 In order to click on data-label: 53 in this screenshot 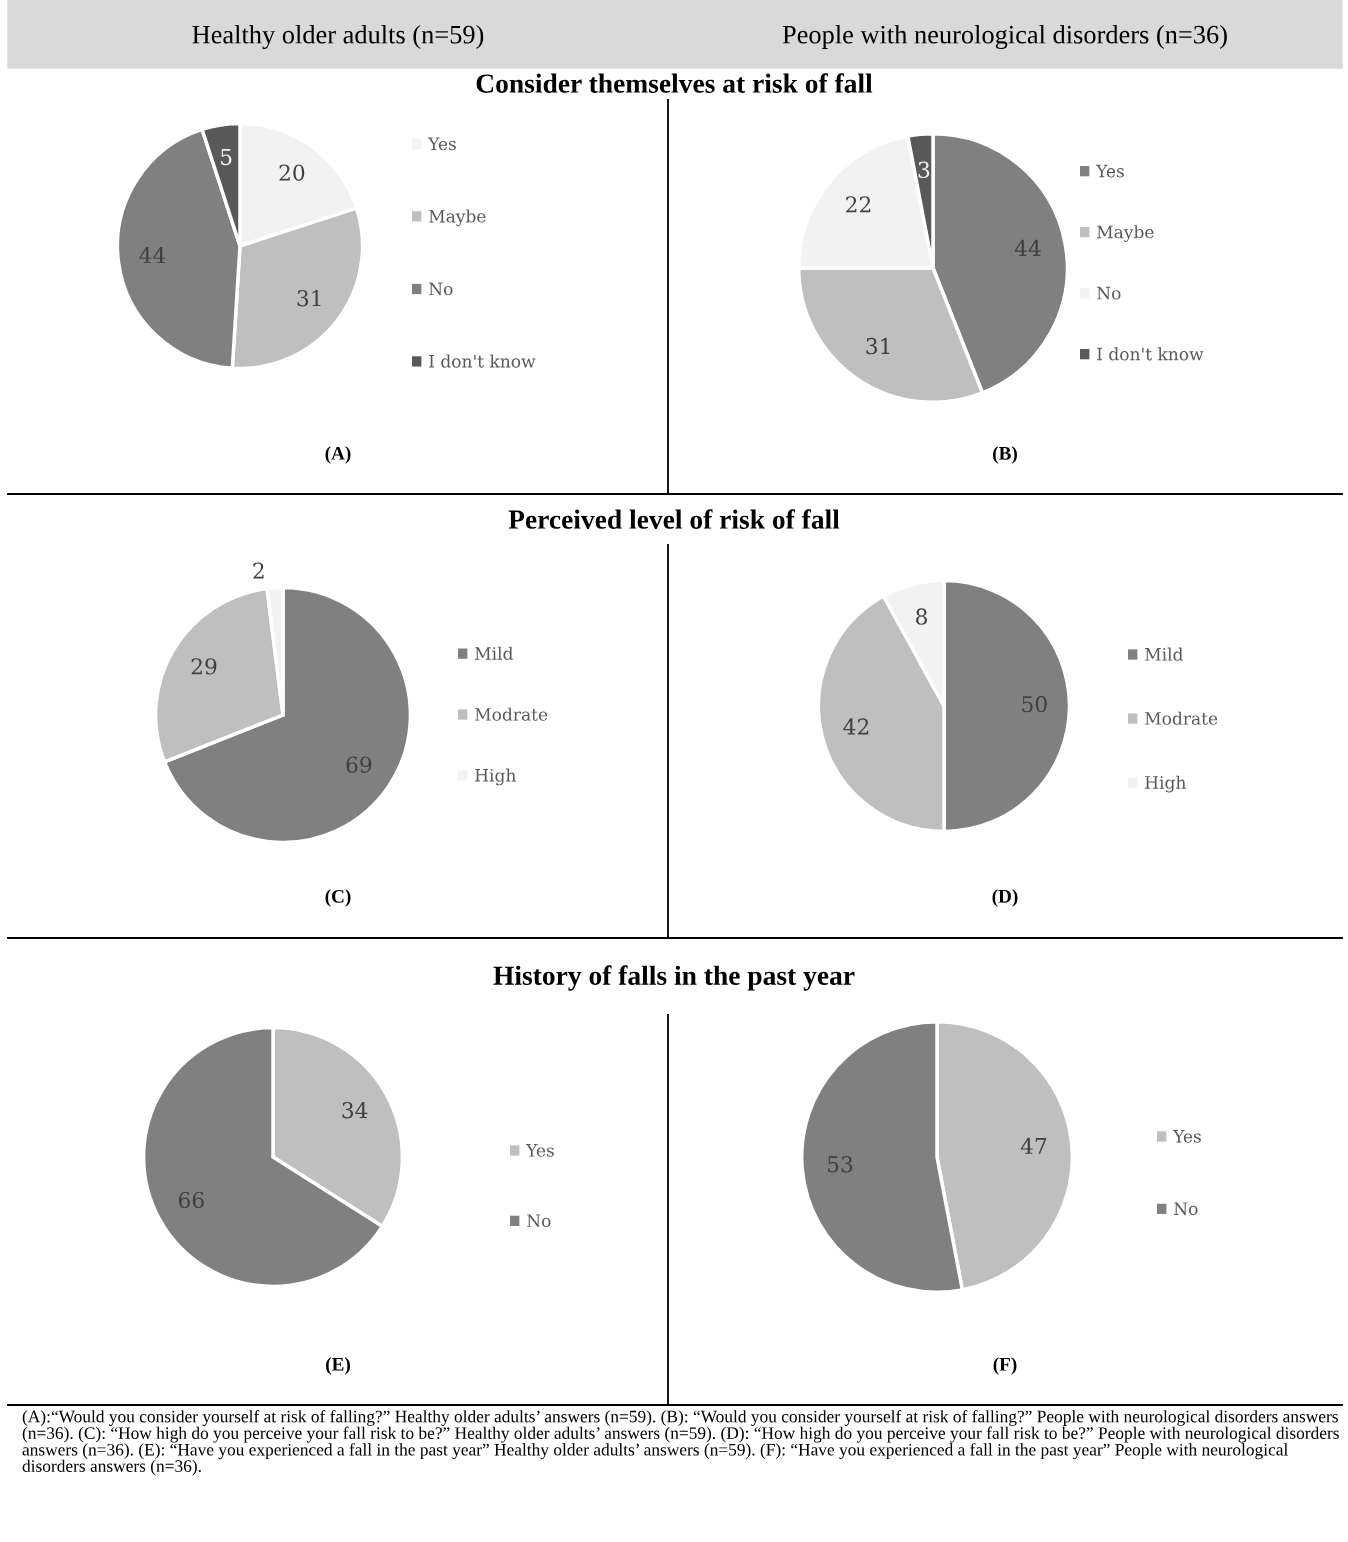, I will do `click(840, 1164)`.